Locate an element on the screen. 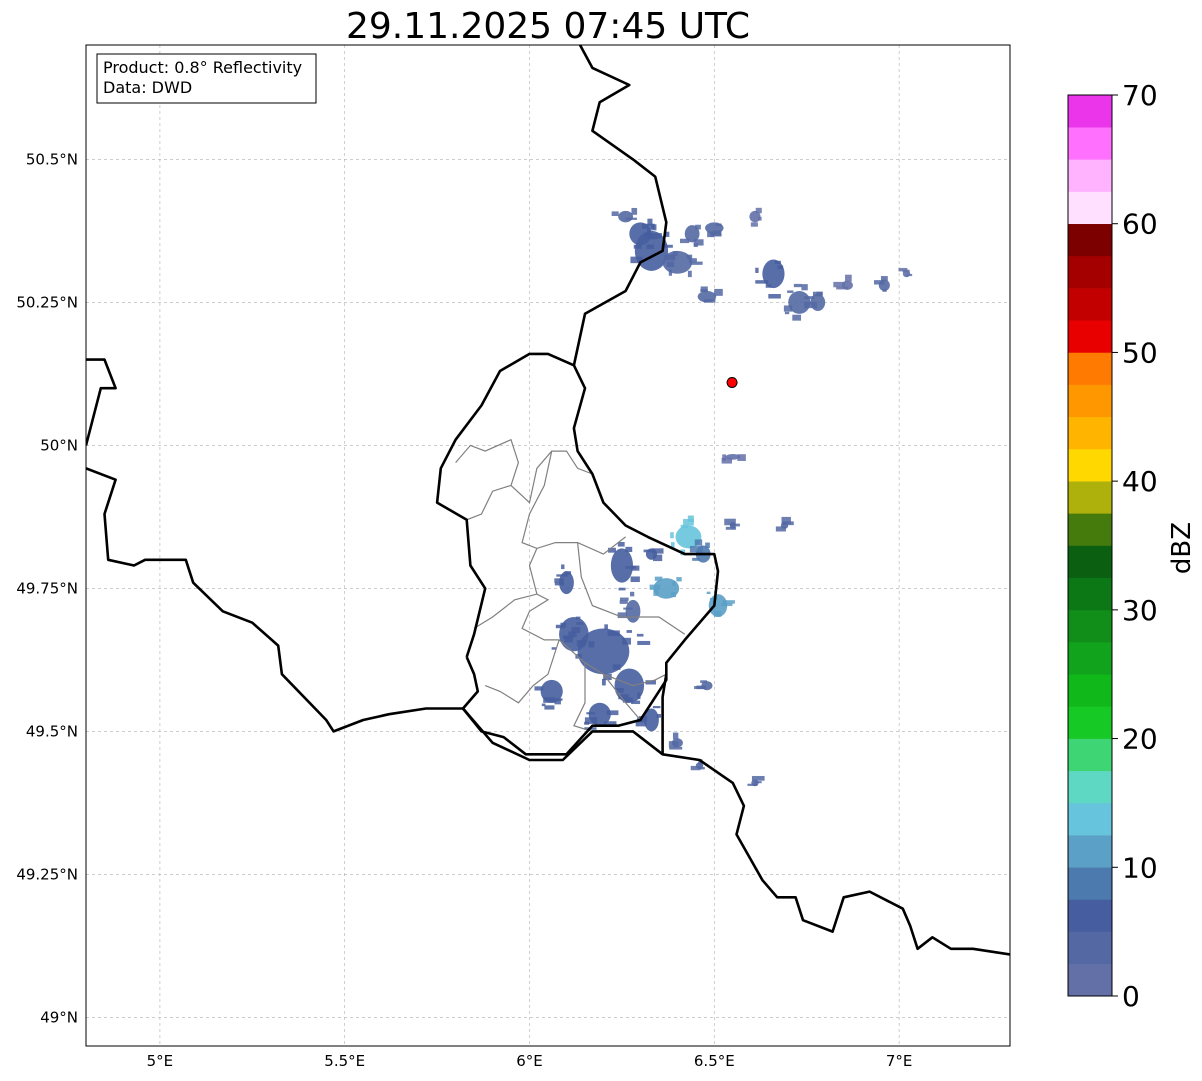 The image size is (1202, 1081). y-tick-label: 49.75°N is located at coordinates (47, 588).